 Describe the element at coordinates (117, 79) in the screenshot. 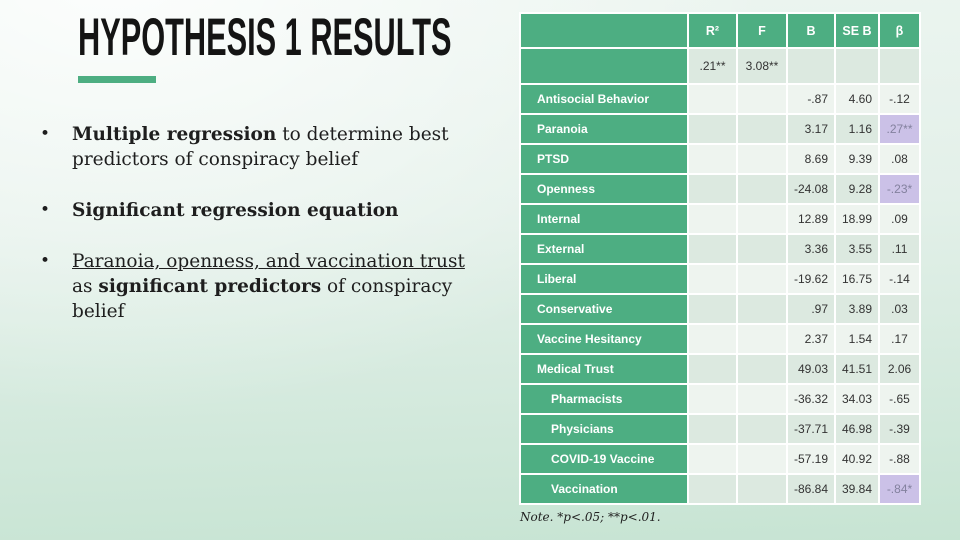

I see `title-accent-bar` at that location.